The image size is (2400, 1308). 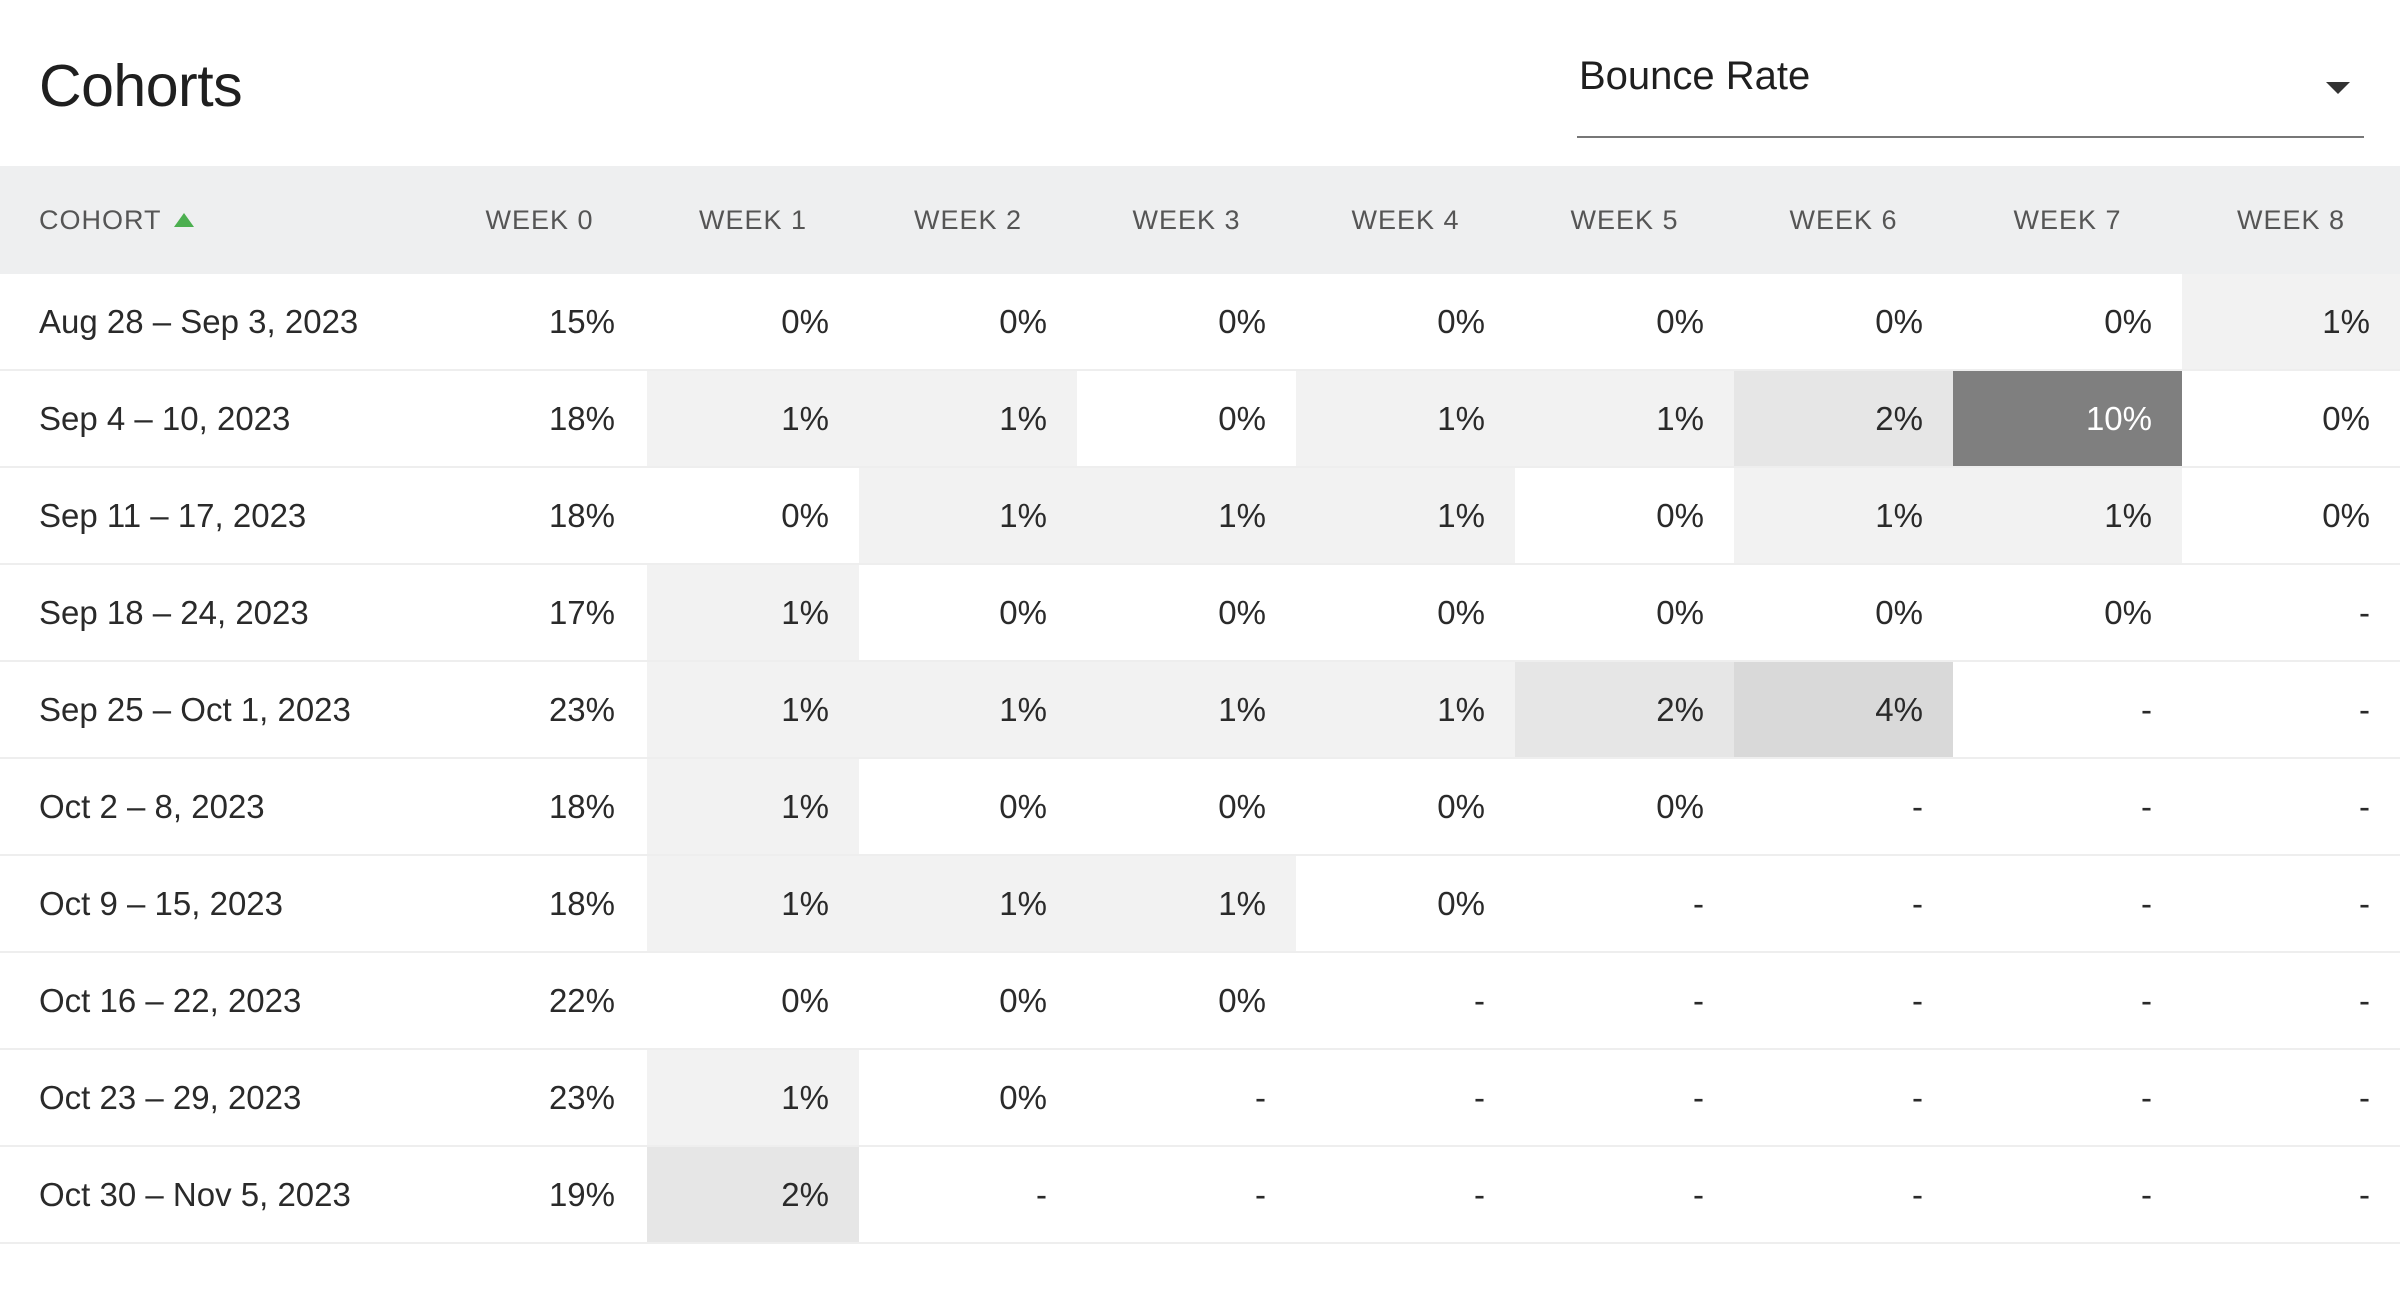 I want to click on column-header-week-6: WEEK 6, so click(x=1843, y=220).